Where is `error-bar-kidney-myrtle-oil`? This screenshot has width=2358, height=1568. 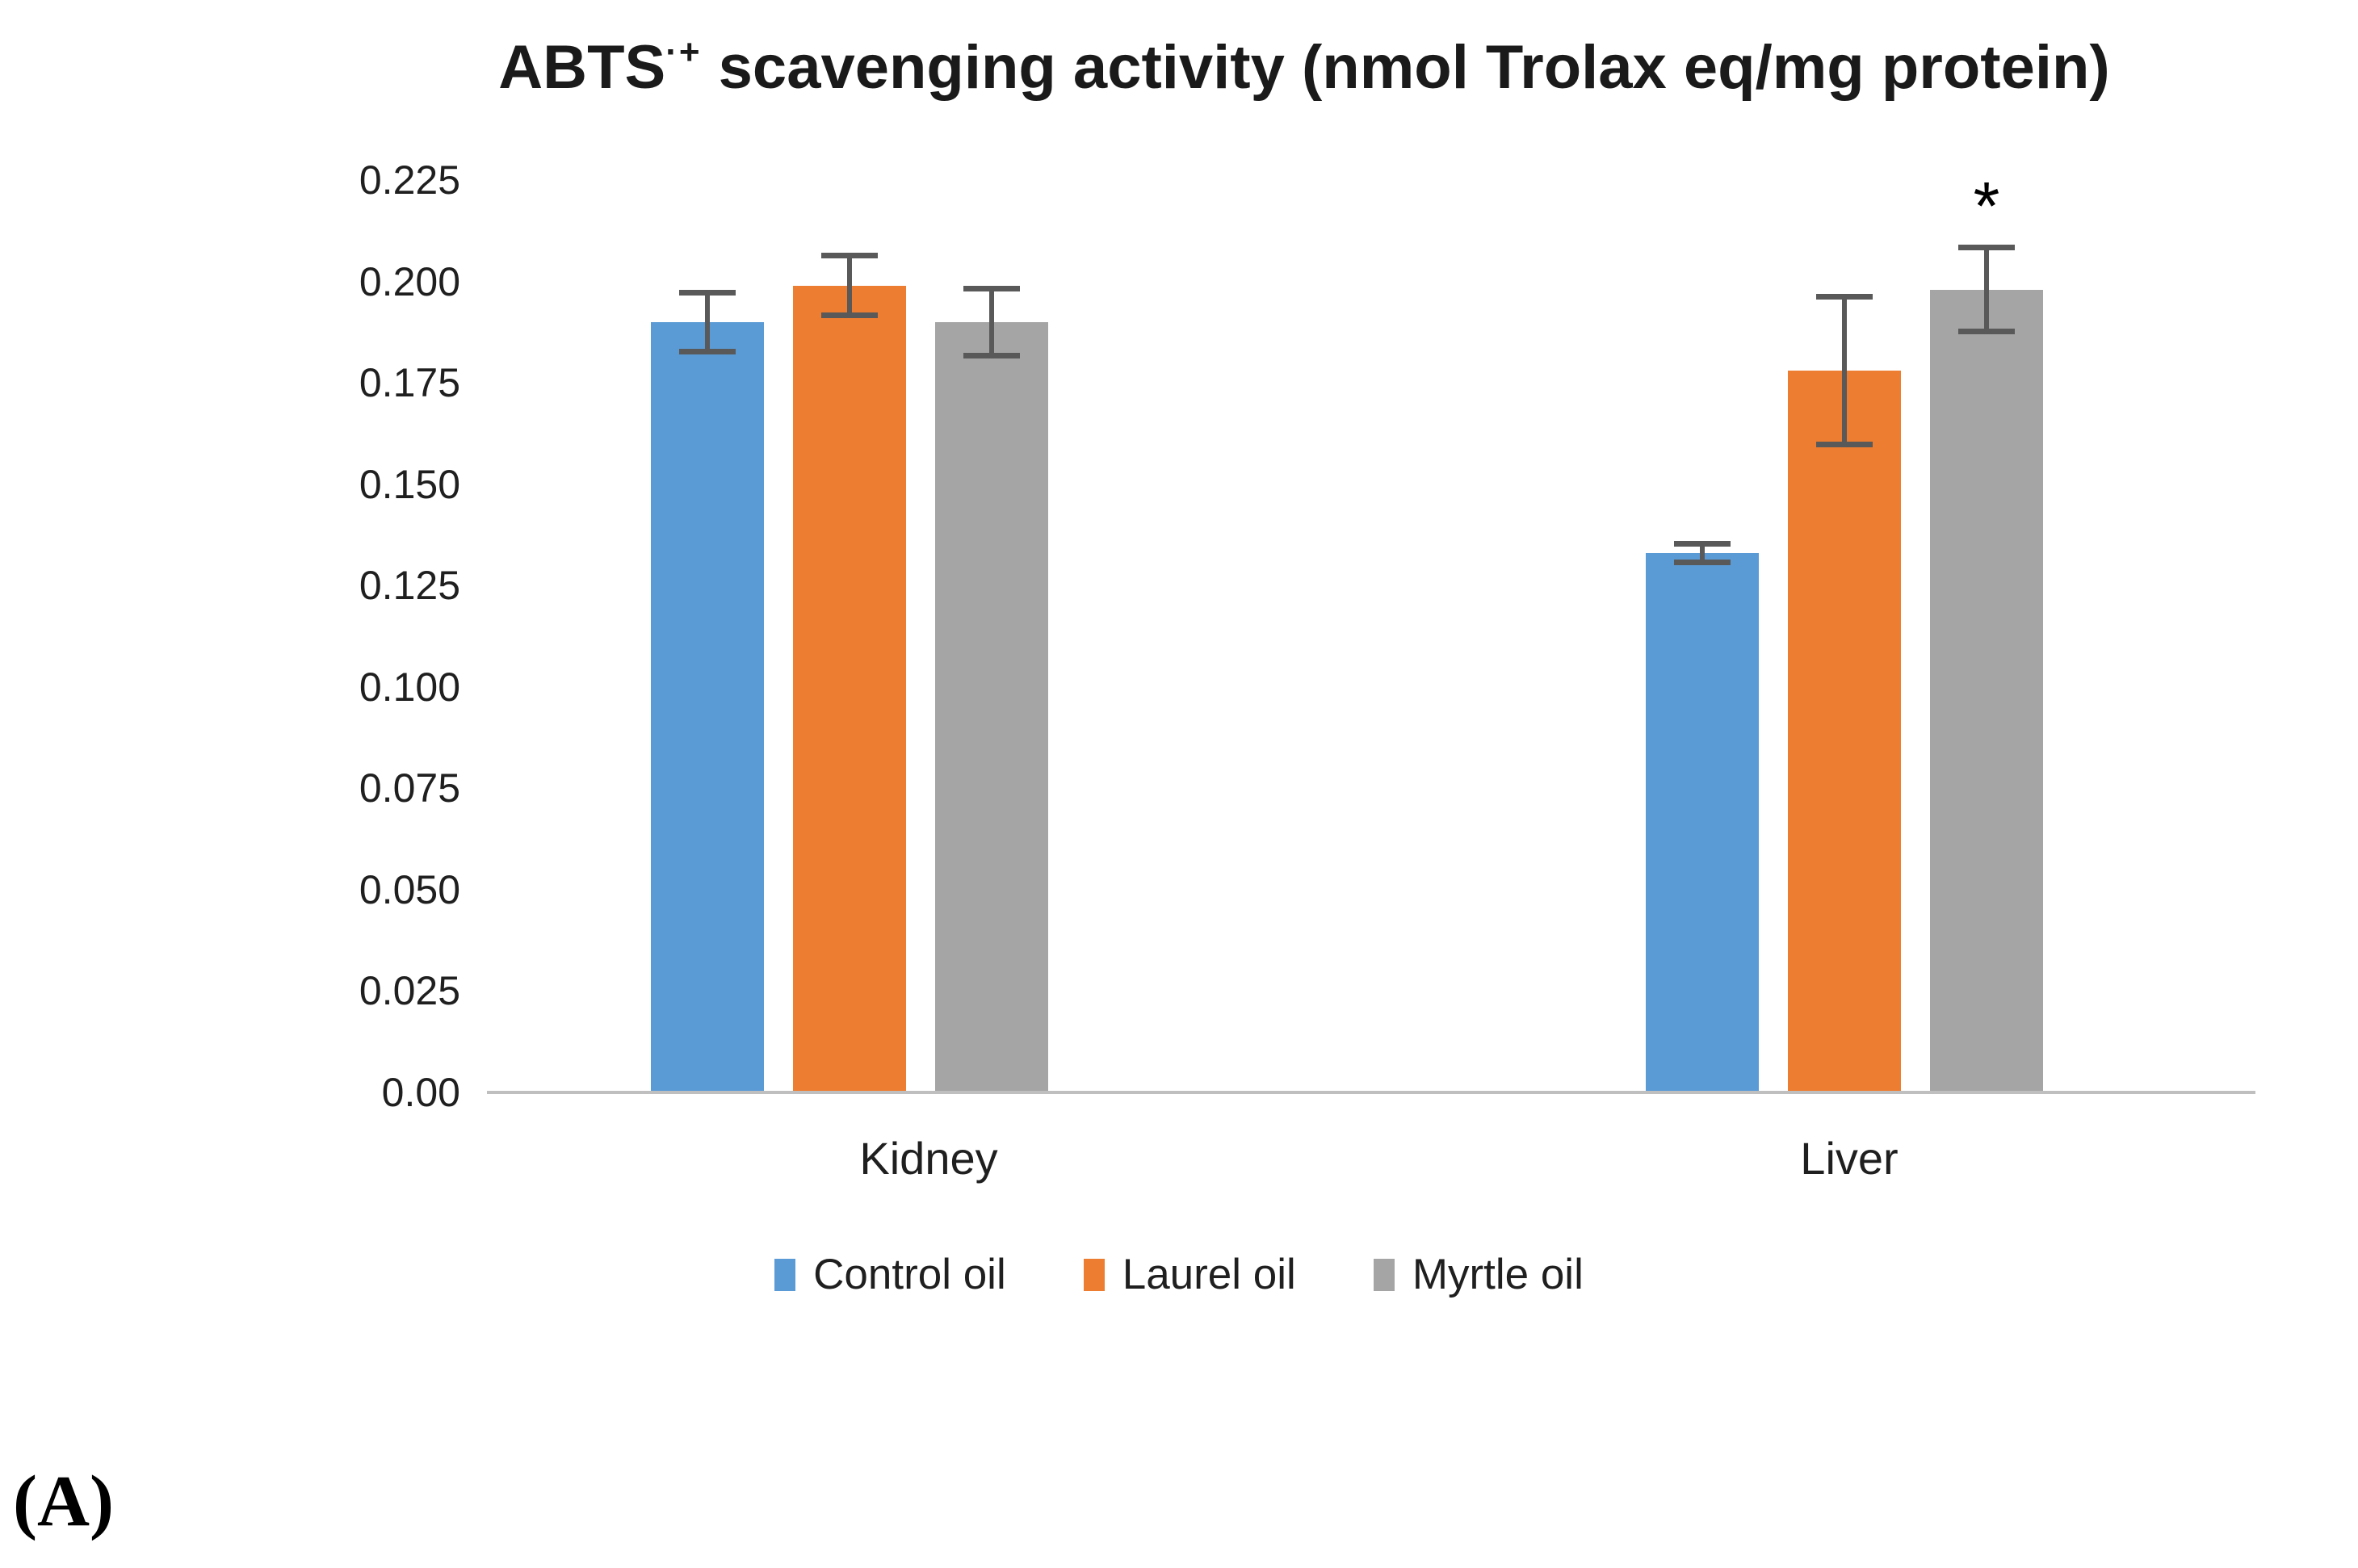 error-bar-kidney-myrtle-oil is located at coordinates (991, 321).